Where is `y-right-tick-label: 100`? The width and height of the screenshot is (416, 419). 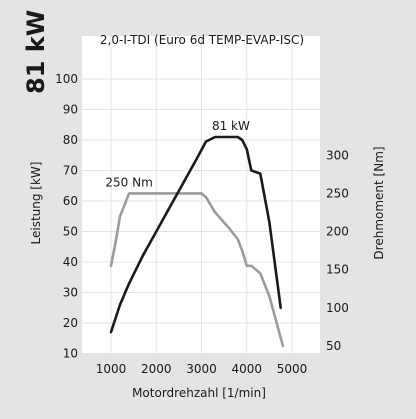 y-right-tick-label: 100 is located at coordinates (337, 308).